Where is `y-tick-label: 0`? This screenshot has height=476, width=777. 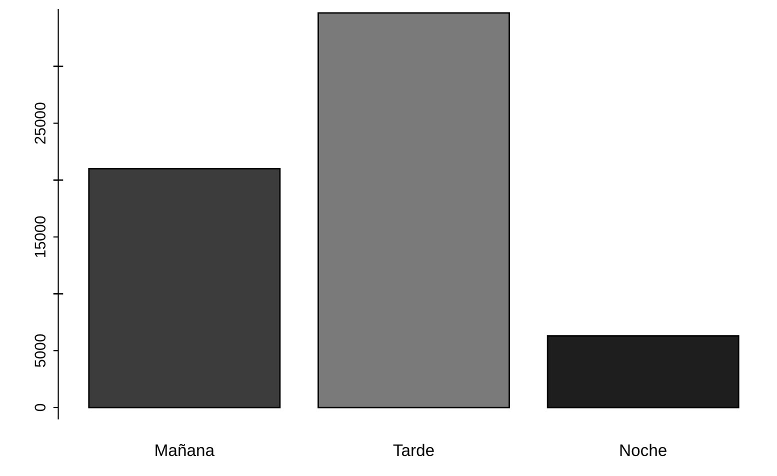
y-tick-label: 0 is located at coordinates (40, 408).